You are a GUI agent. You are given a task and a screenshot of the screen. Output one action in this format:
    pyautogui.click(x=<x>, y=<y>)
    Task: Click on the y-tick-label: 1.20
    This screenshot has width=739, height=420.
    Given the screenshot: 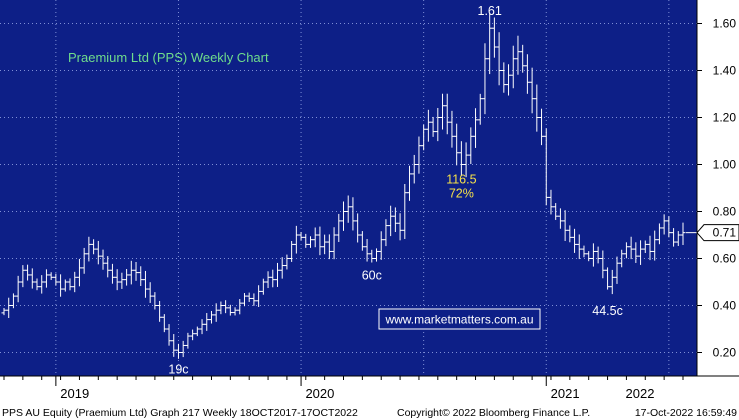 What is the action you would take?
    pyautogui.click(x=725, y=118)
    